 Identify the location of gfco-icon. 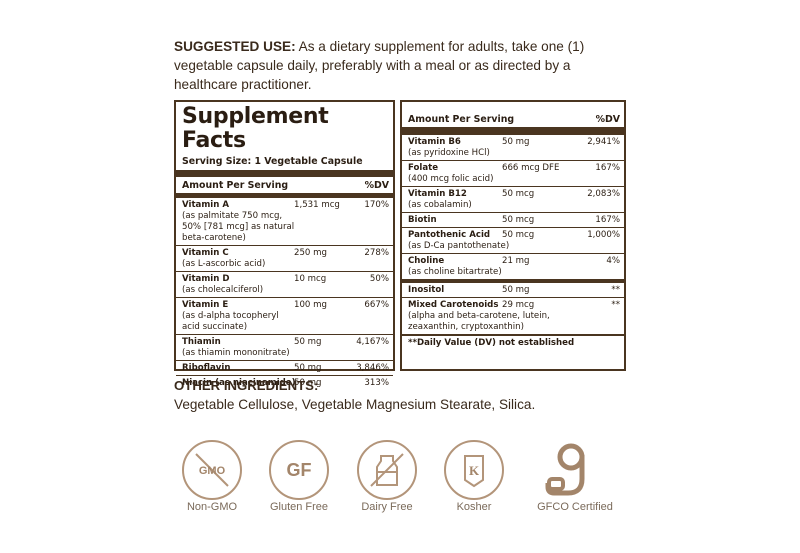
(573, 468).